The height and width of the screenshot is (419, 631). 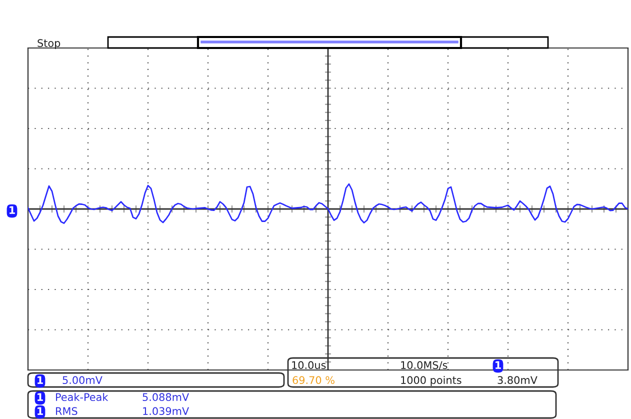 What do you see at coordinates (424, 365) in the screenshot?
I see `text: 10.0MS/s` at bounding box center [424, 365].